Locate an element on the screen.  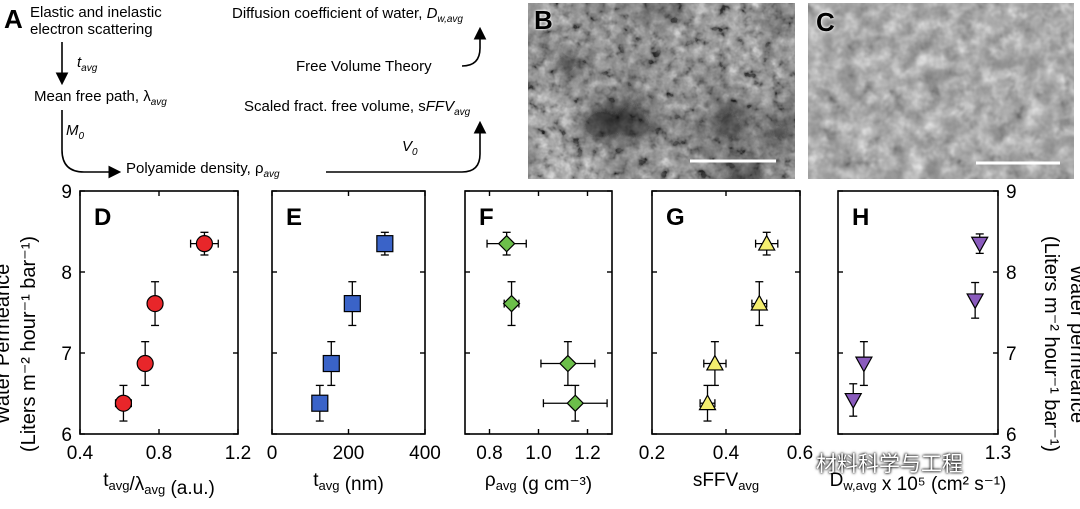
v0-label: V0 is located at coordinates (410, 148).